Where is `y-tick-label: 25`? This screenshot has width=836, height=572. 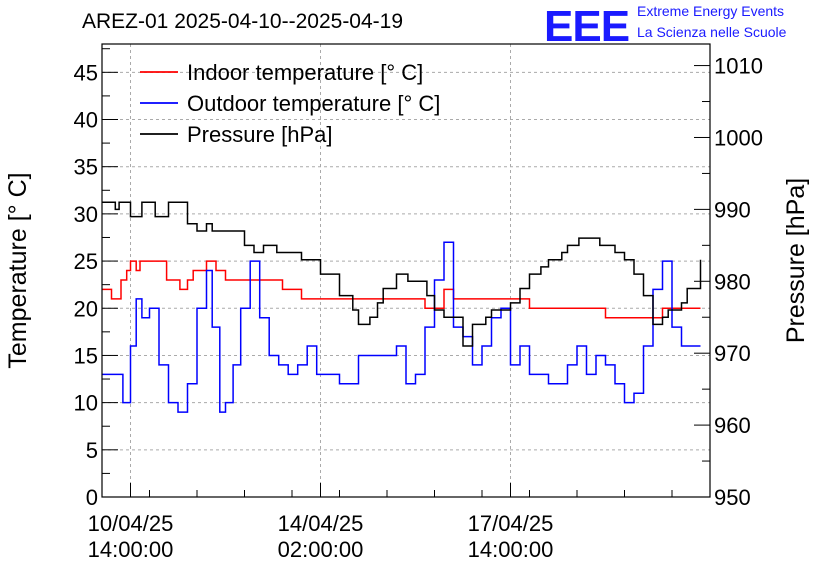 y-tick-label: 25 is located at coordinates (86, 261).